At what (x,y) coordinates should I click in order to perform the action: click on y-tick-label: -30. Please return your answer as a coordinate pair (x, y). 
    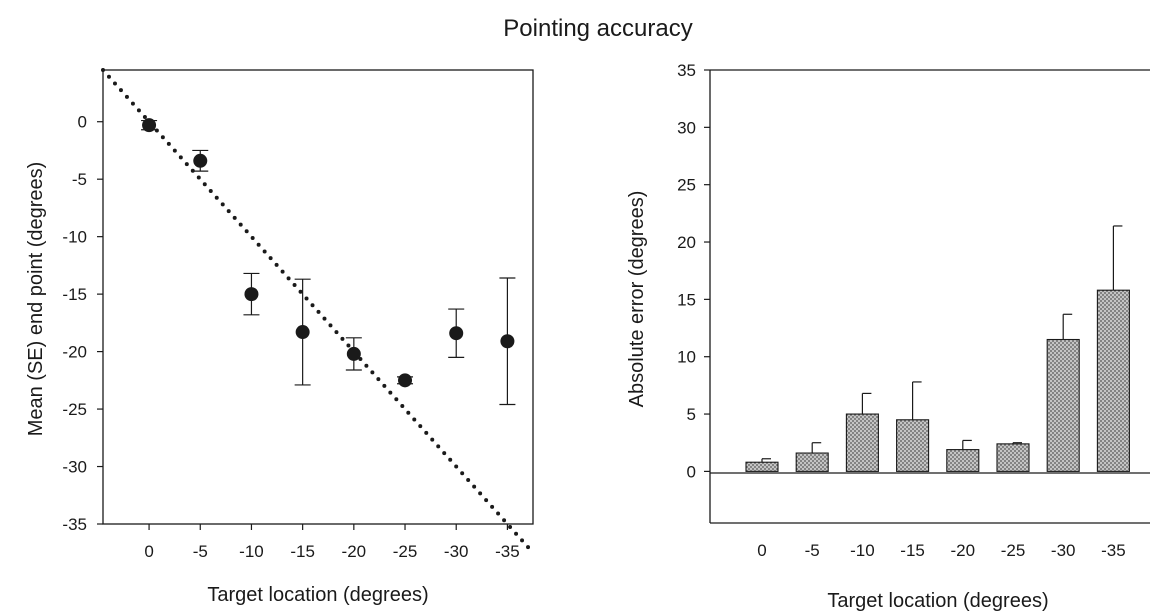
    Looking at the image, I should click on (74, 467).